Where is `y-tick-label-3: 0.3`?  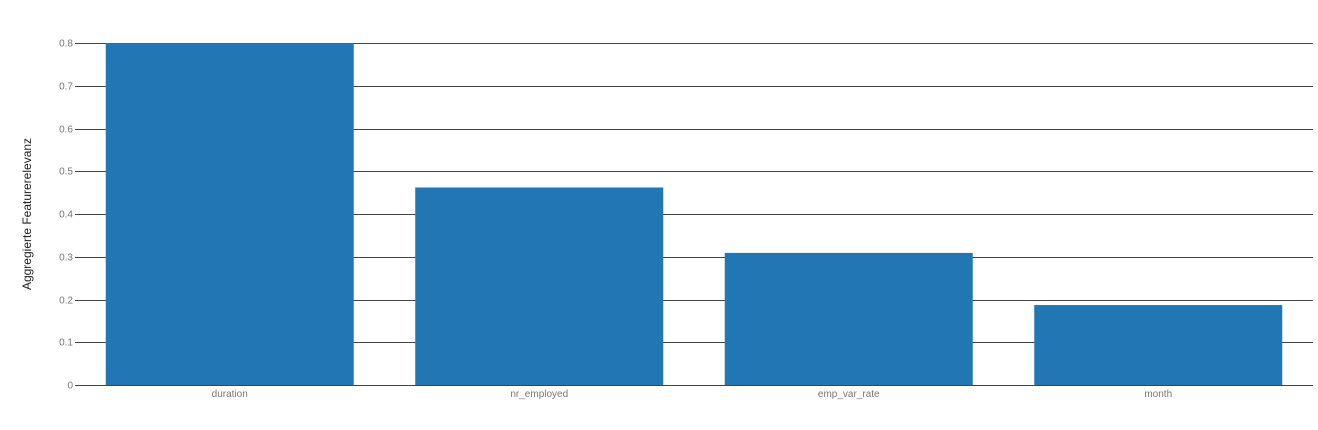 y-tick-label-3: 0.3 is located at coordinates (66, 258).